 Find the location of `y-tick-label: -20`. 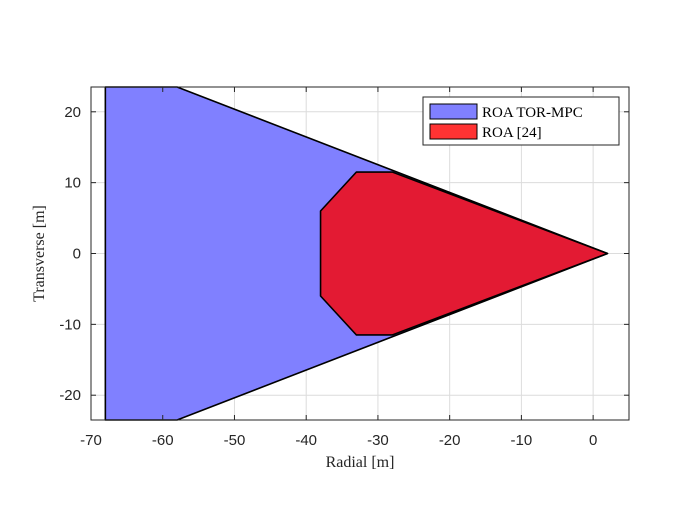

y-tick-label: -20 is located at coordinates (70, 395).